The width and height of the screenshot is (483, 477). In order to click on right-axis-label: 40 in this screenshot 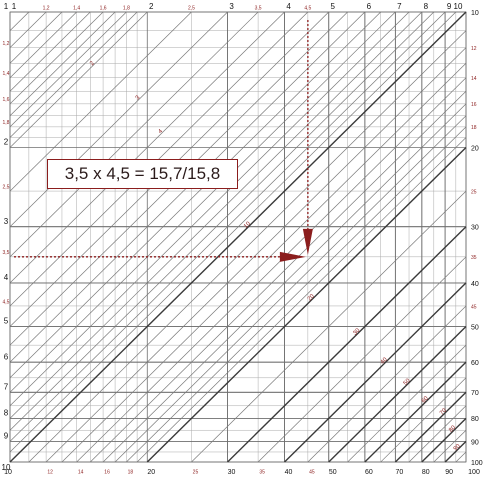, I will do `click(475, 284)`.